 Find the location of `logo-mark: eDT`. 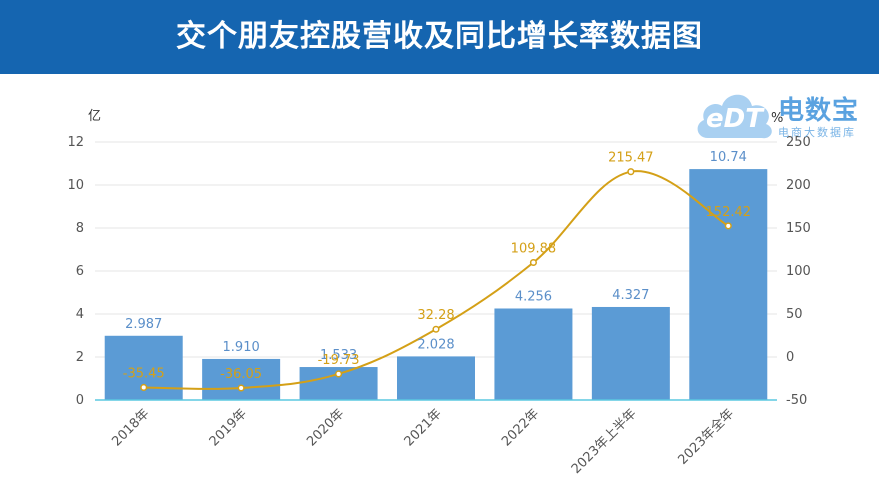

logo-mark: eDT is located at coordinates (734, 119).